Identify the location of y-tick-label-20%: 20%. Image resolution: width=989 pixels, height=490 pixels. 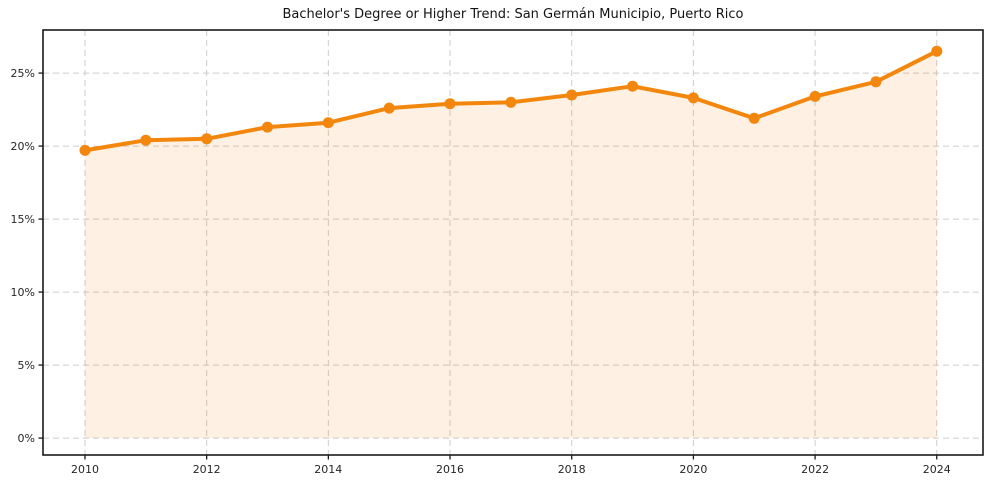
(23, 146).